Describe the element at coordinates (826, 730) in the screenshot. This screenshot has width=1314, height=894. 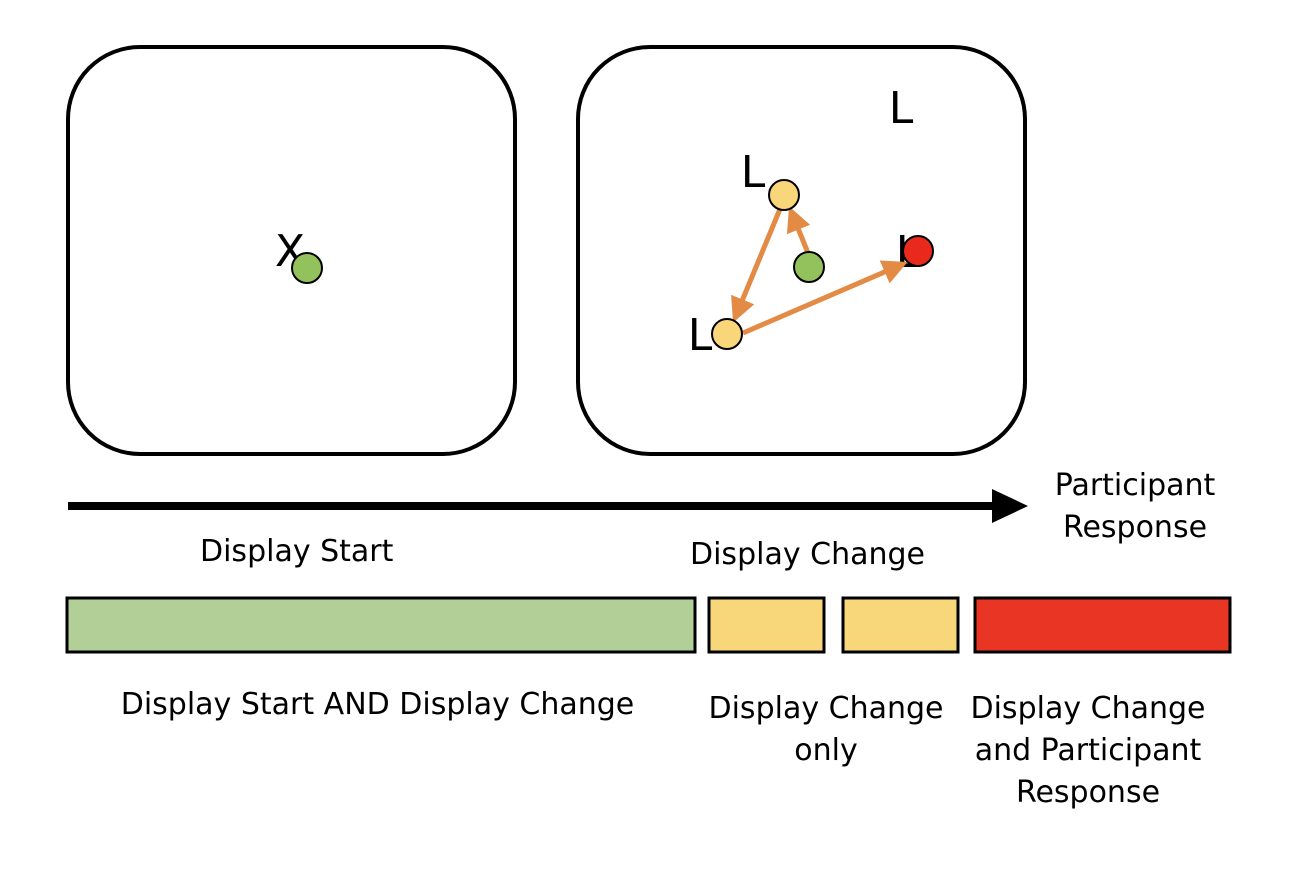
I see `legend-yellow-text: Display Change only` at that location.